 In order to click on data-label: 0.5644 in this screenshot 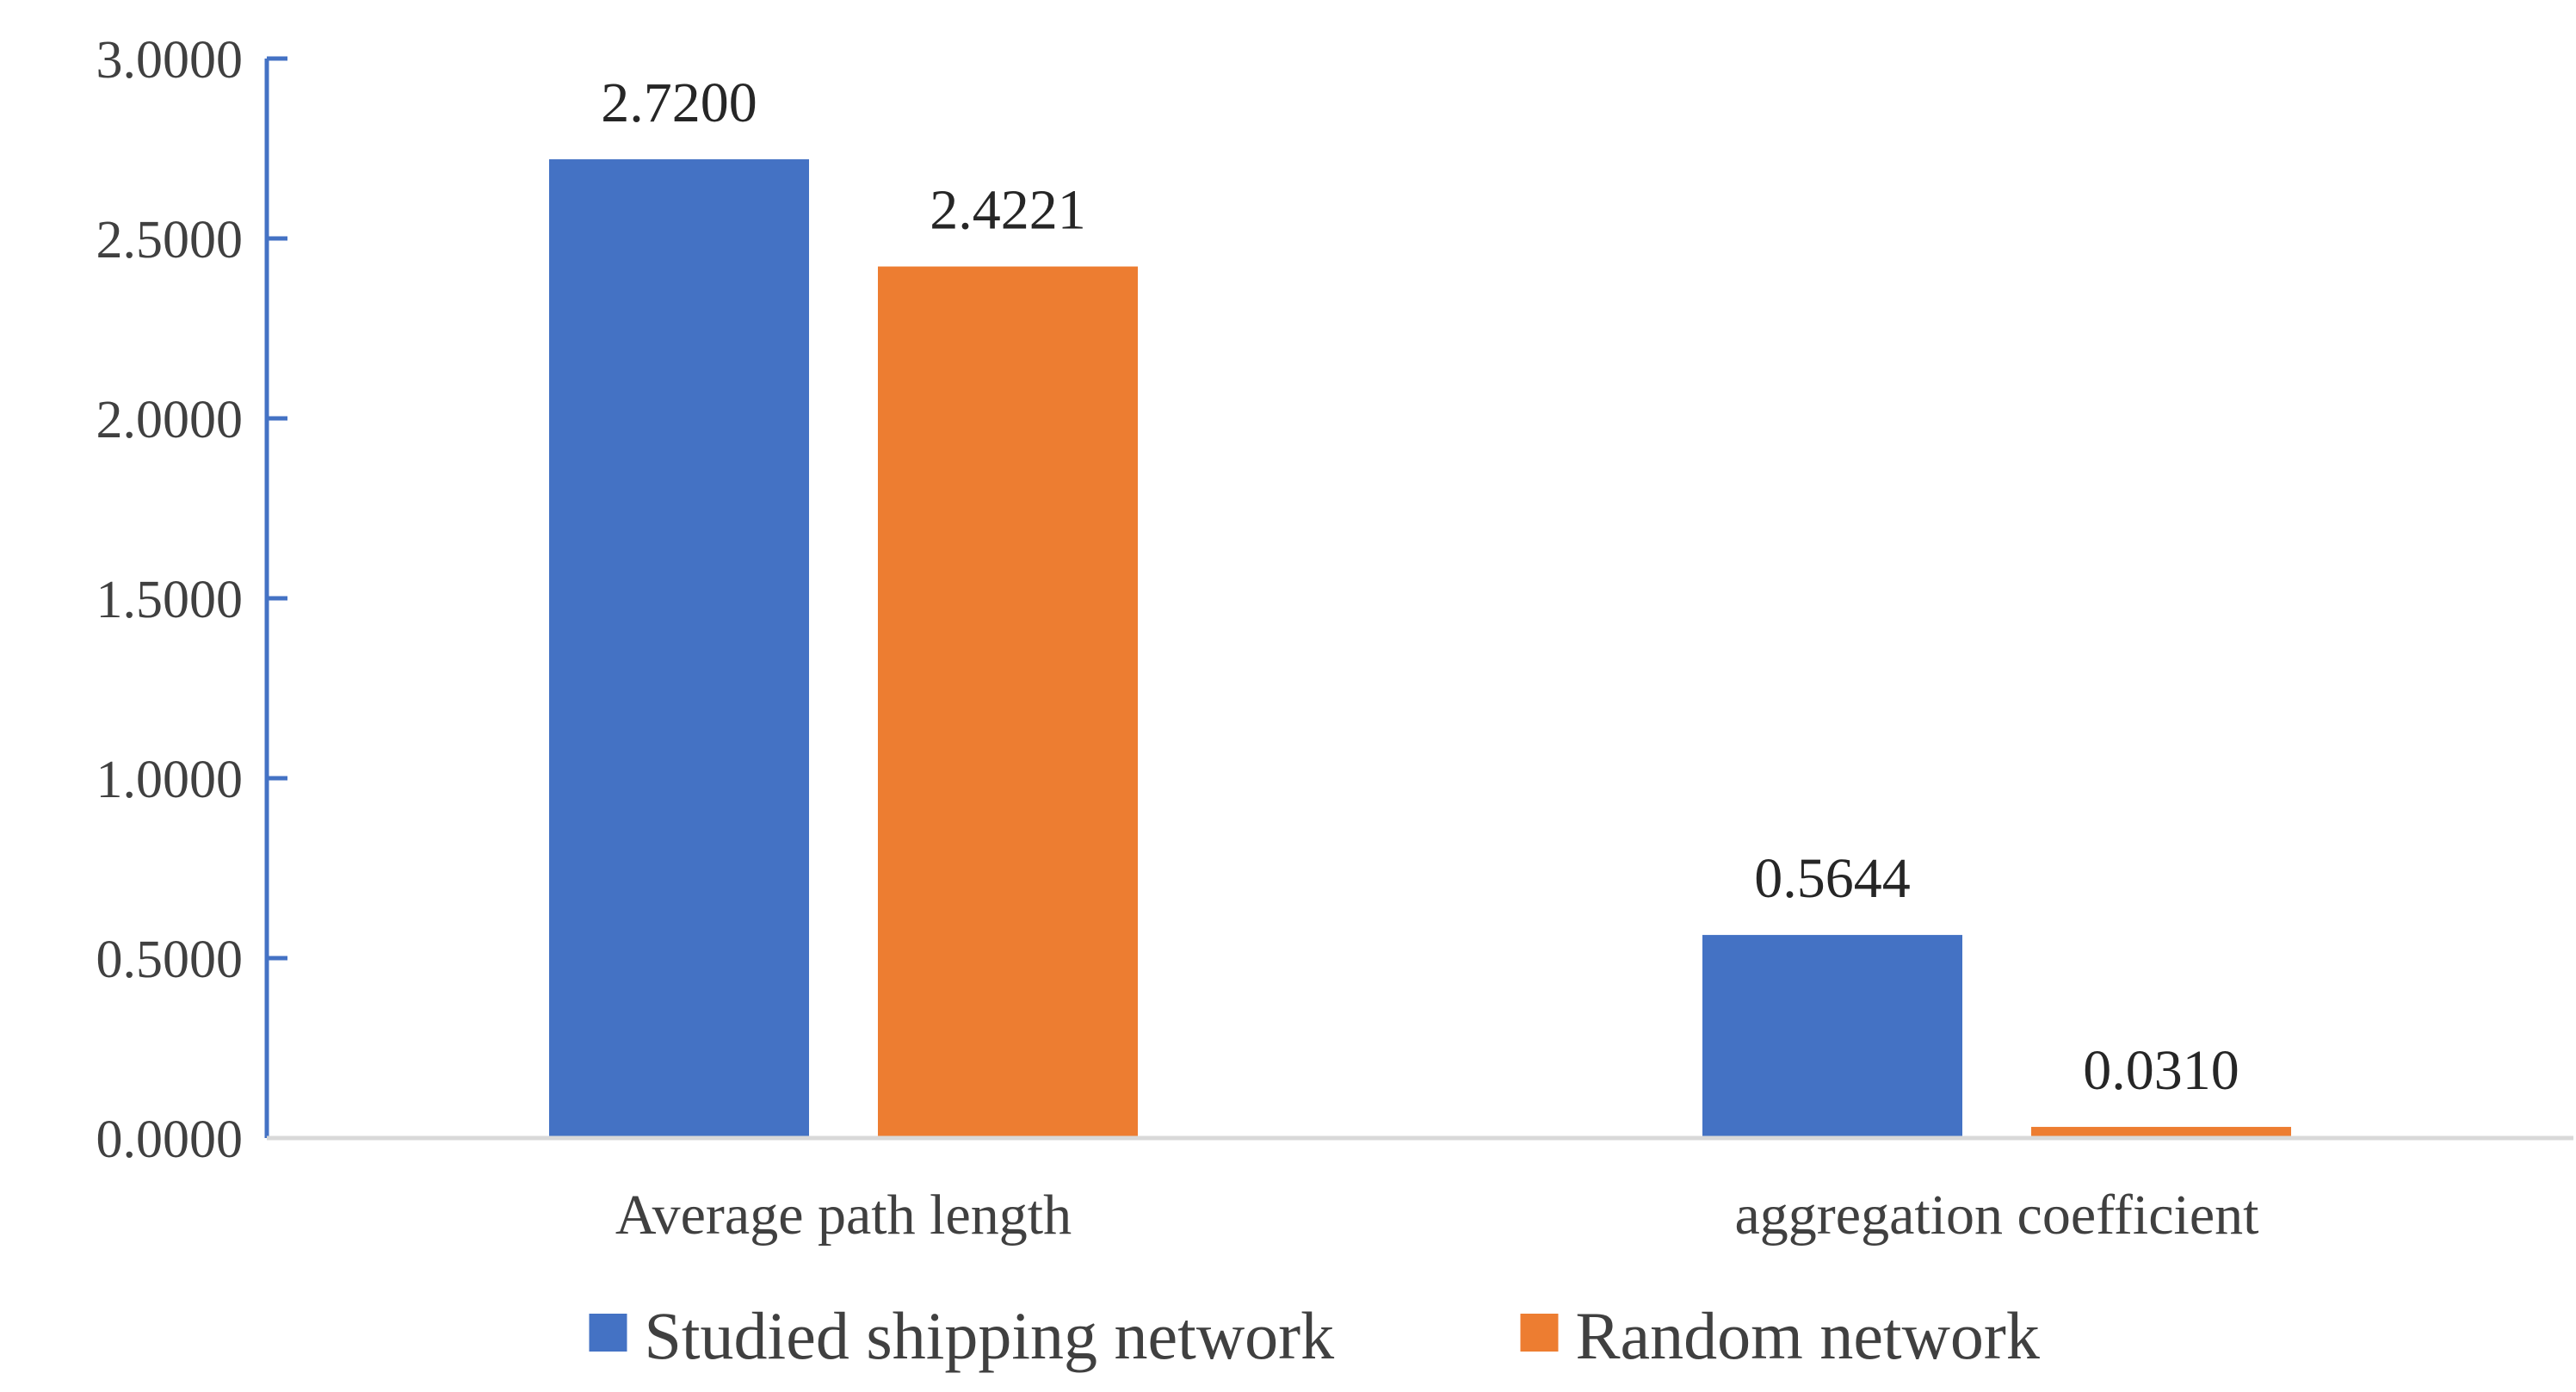, I will do `click(1832, 878)`.